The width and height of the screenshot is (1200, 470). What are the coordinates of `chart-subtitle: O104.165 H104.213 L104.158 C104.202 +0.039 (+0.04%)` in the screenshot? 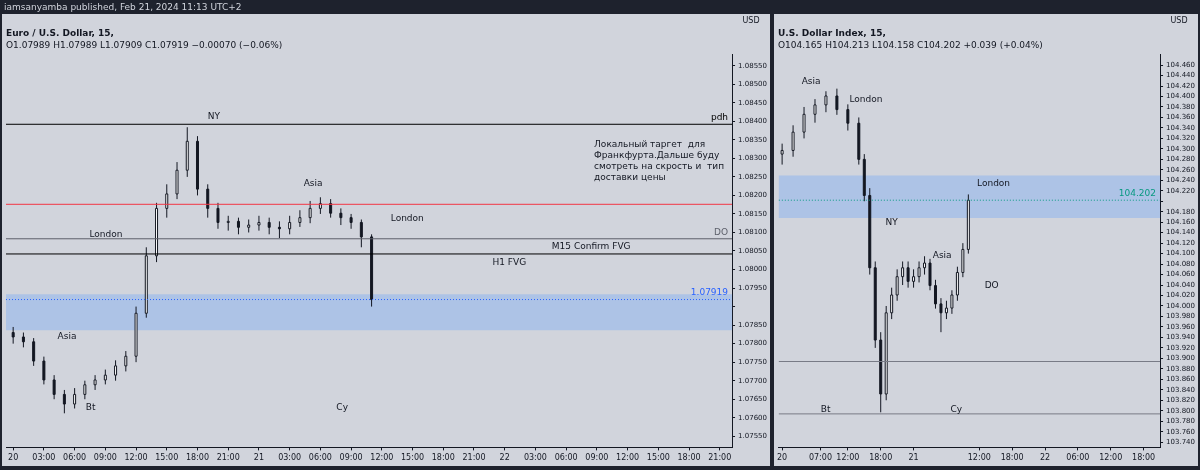 It's located at (910, 44).